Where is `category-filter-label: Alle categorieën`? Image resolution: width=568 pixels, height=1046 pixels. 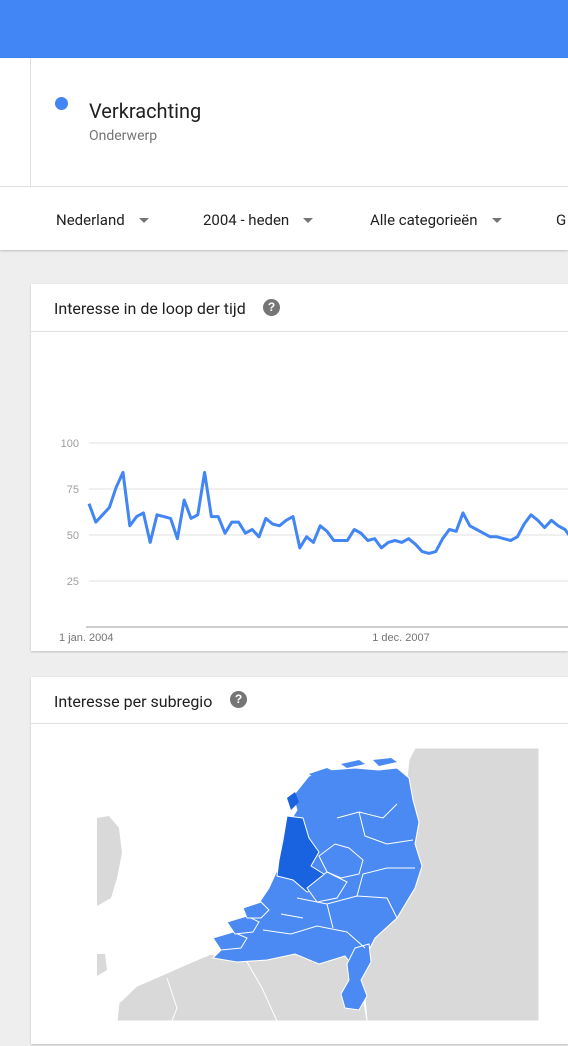 category-filter-label: Alle categorieën is located at coordinates (424, 220).